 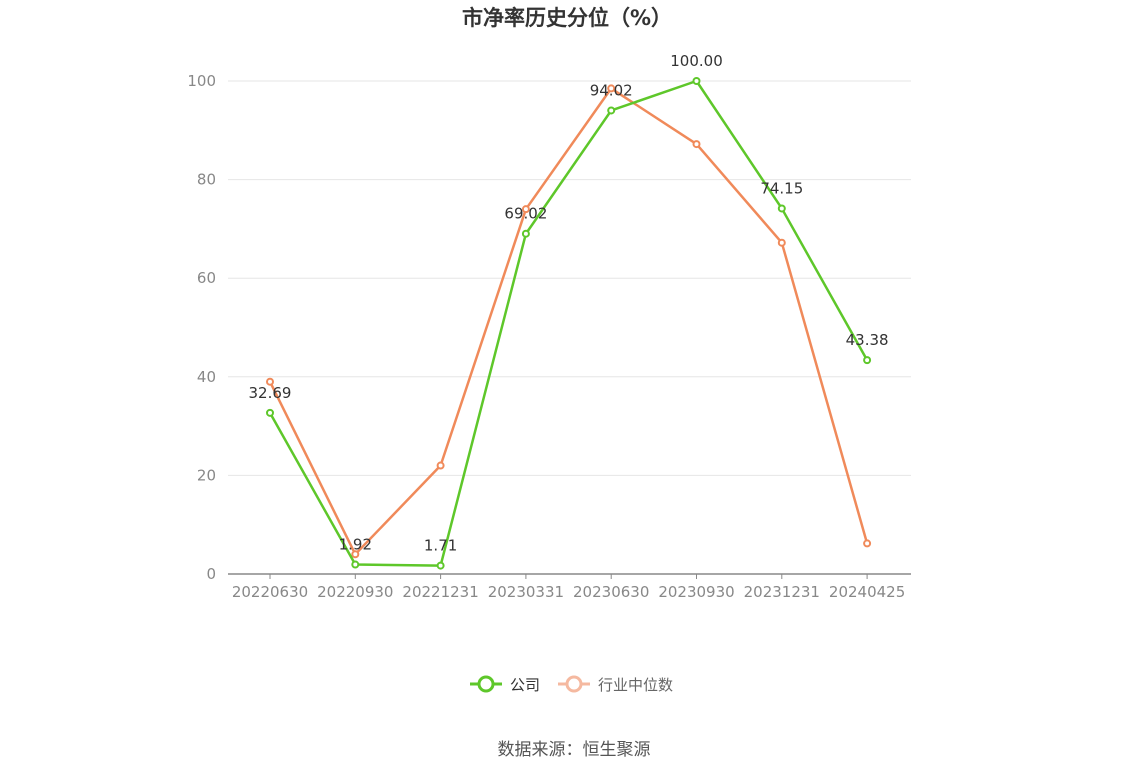 What do you see at coordinates (355, 592) in the screenshot?
I see `x-tick-label: 20220930` at bounding box center [355, 592].